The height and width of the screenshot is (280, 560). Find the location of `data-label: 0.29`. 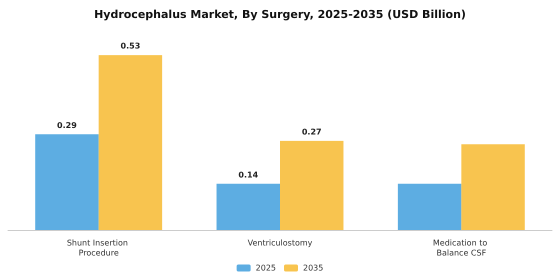

data-label: 0.29 is located at coordinates (67, 125).